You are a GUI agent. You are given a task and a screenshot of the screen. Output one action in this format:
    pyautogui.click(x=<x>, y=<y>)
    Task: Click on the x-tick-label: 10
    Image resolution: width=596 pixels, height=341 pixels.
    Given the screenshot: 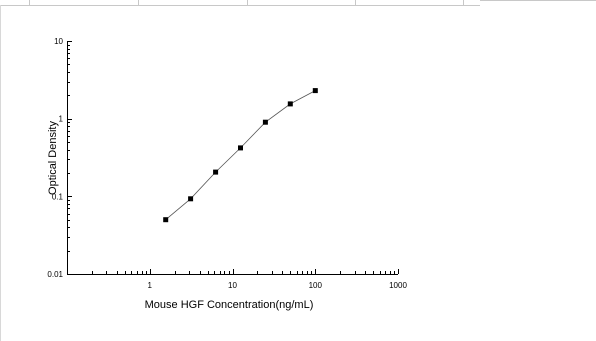 What is the action you would take?
    pyautogui.click(x=232, y=285)
    